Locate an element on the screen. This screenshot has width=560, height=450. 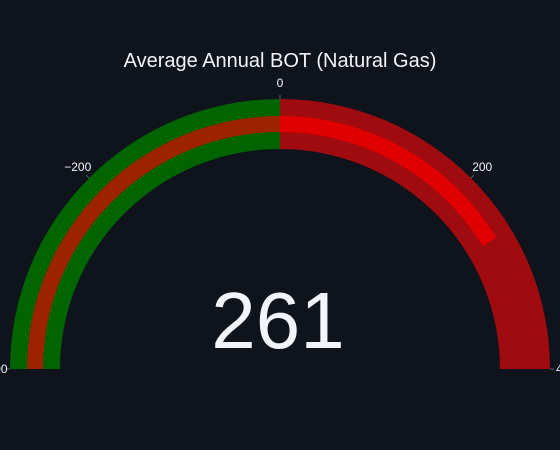
chart-title: Average Annual BOT (Natural Gas) is located at coordinates (280, 61).